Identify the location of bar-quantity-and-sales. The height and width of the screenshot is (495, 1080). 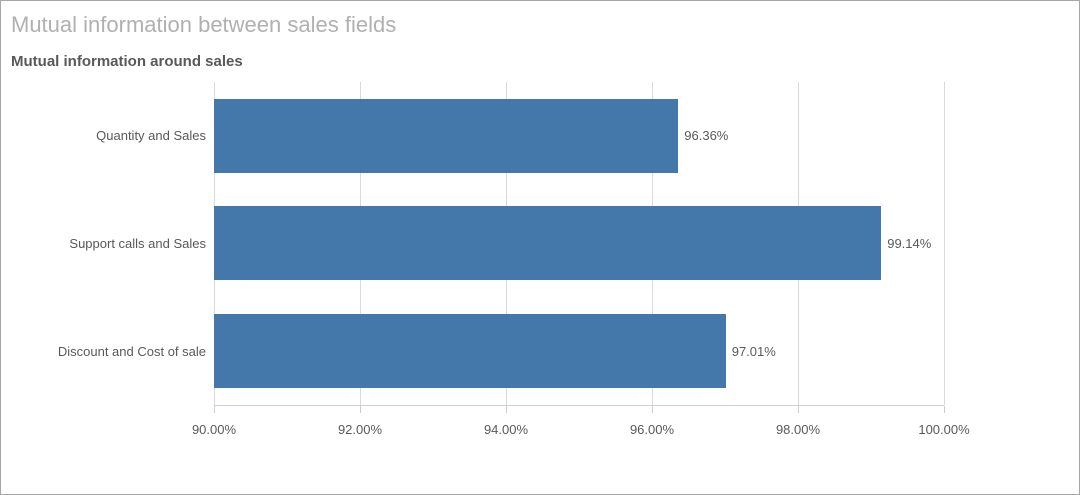
(446, 135).